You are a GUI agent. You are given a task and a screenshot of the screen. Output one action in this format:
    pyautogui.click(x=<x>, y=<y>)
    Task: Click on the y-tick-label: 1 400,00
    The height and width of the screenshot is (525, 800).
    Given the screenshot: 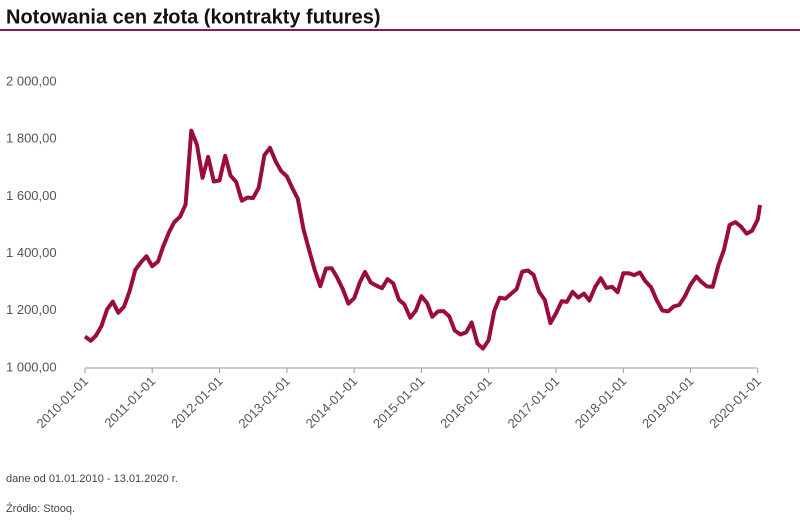 What is the action you would take?
    pyautogui.click(x=31, y=252)
    